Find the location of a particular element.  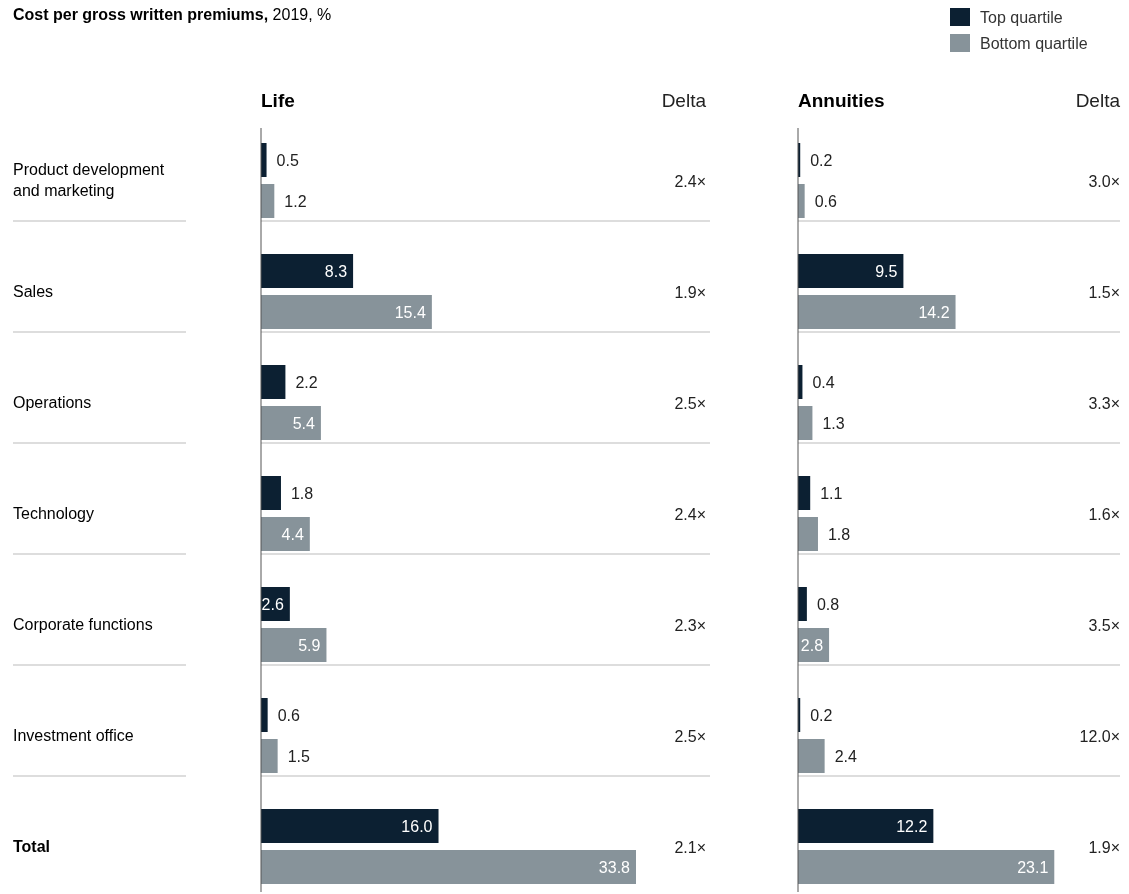

data-label: 1.5 is located at coordinates (298, 756).